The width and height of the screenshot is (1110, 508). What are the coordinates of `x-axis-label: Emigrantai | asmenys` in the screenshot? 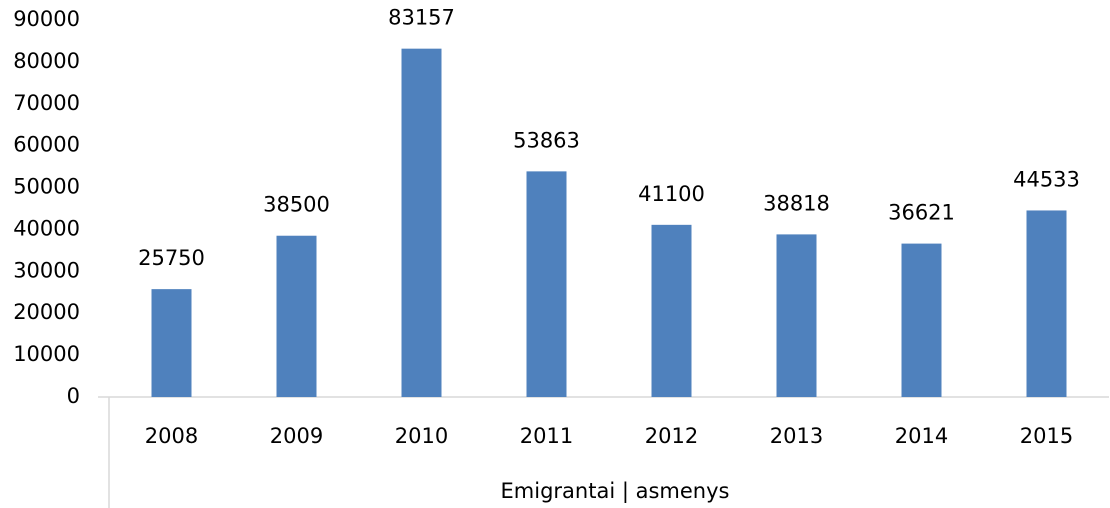 It's located at (615, 491).